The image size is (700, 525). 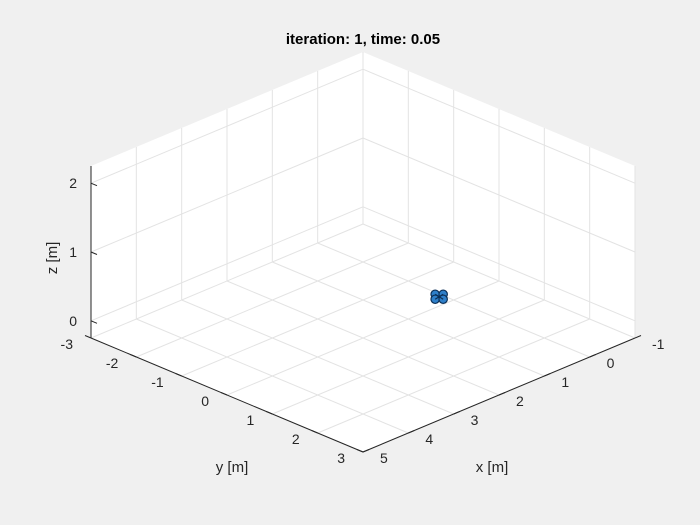 I want to click on x-tick-label: 1, so click(x=565, y=382).